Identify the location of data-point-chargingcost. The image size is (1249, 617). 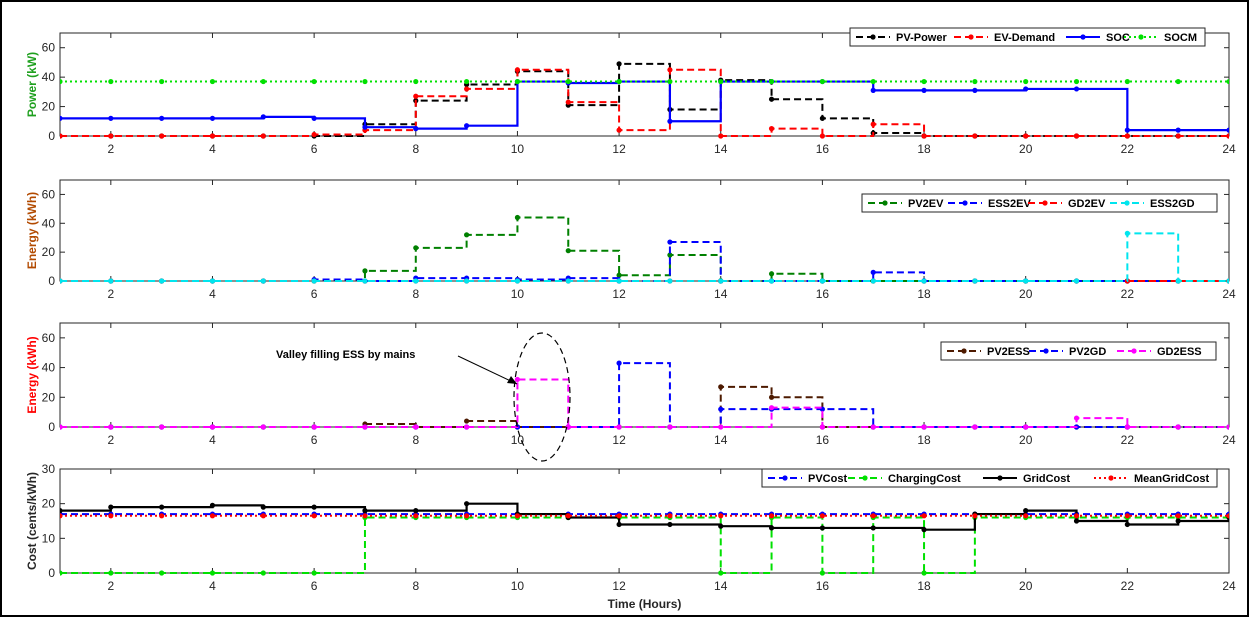
(263, 573).